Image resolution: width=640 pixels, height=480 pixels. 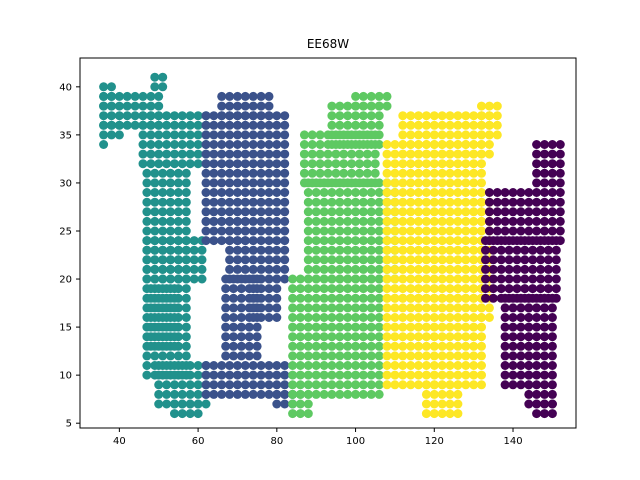 What do you see at coordinates (198, 441) in the screenshot?
I see `x-tick-label: 60` at bounding box center [198, 441].